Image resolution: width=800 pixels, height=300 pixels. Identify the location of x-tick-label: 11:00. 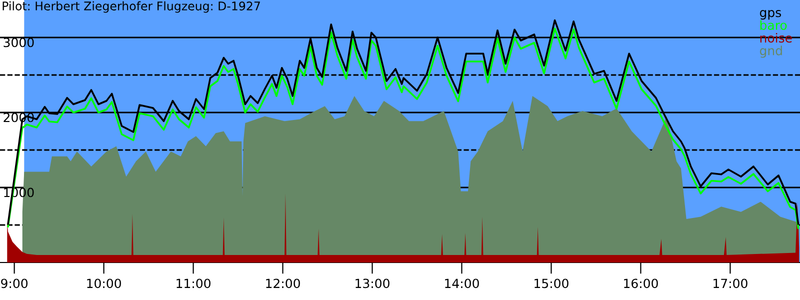
(193, 283).